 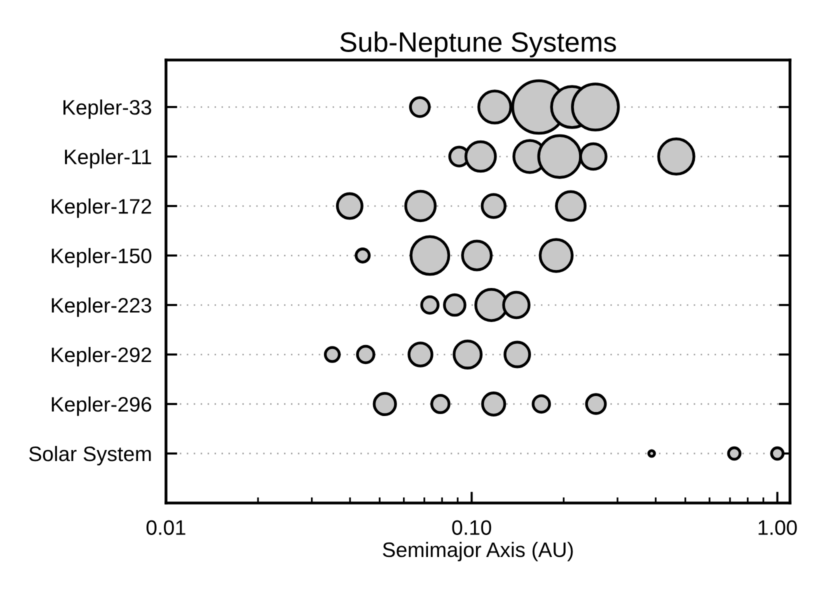 I want to click on y-tick-label: Kepler-172, so click(x=102, y=208).